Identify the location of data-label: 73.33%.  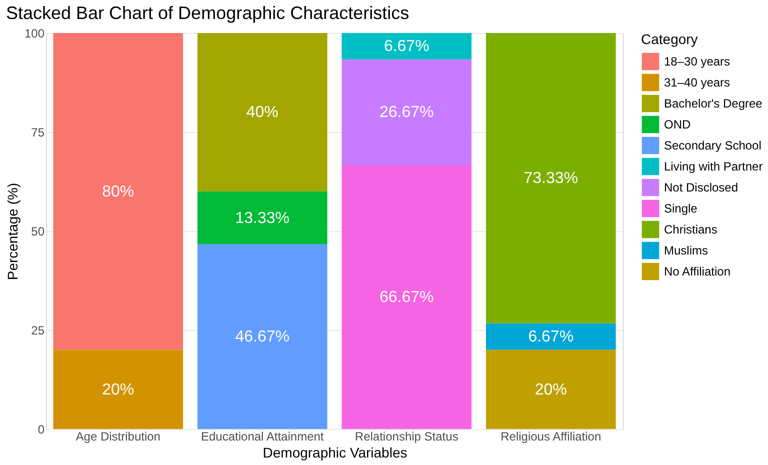
(551, 179).